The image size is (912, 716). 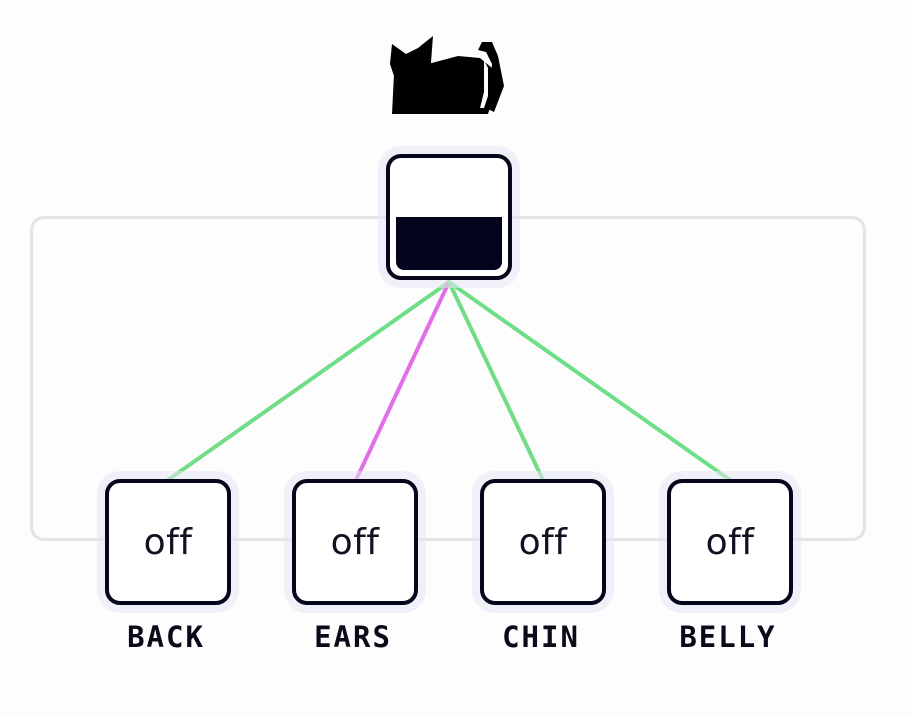 I want to click on toggle-back-state: off, so click(x=168, y=542).